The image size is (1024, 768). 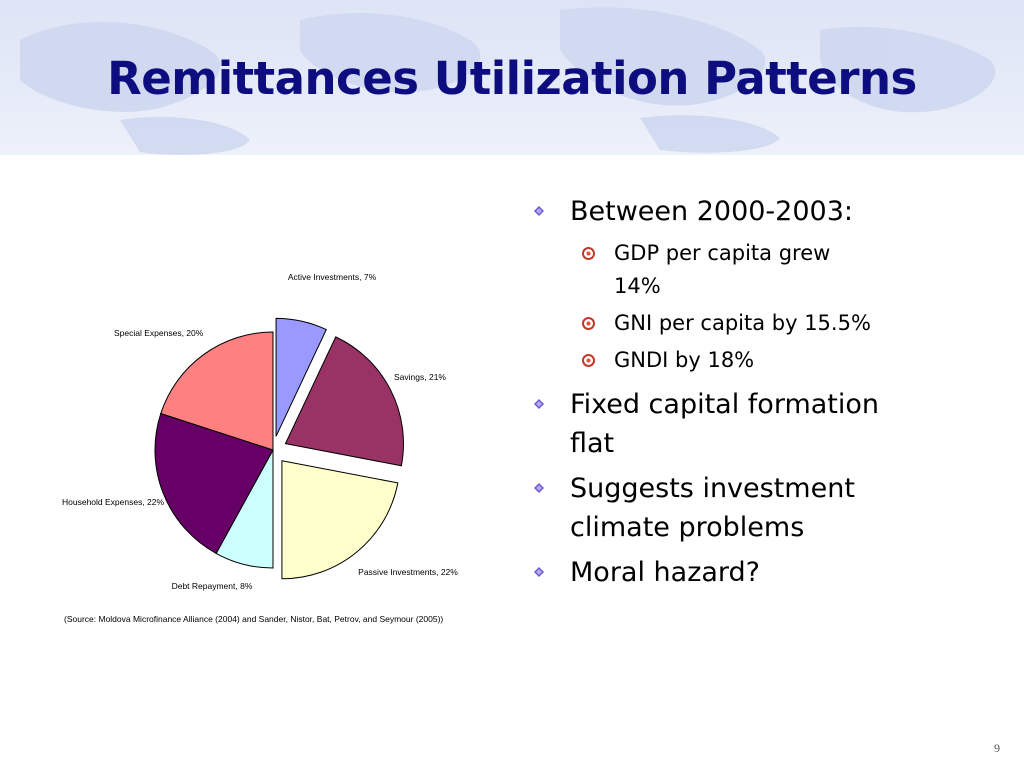 I want to click on pie-slice-savings, so click(x=344, y=401).